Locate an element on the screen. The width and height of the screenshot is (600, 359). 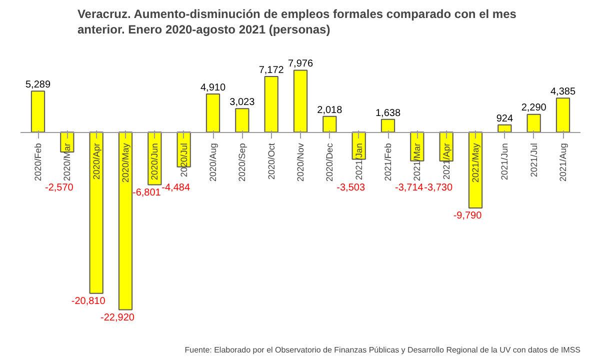
x-tick-label: 2020/Feb is located at coordinates (38, 162).